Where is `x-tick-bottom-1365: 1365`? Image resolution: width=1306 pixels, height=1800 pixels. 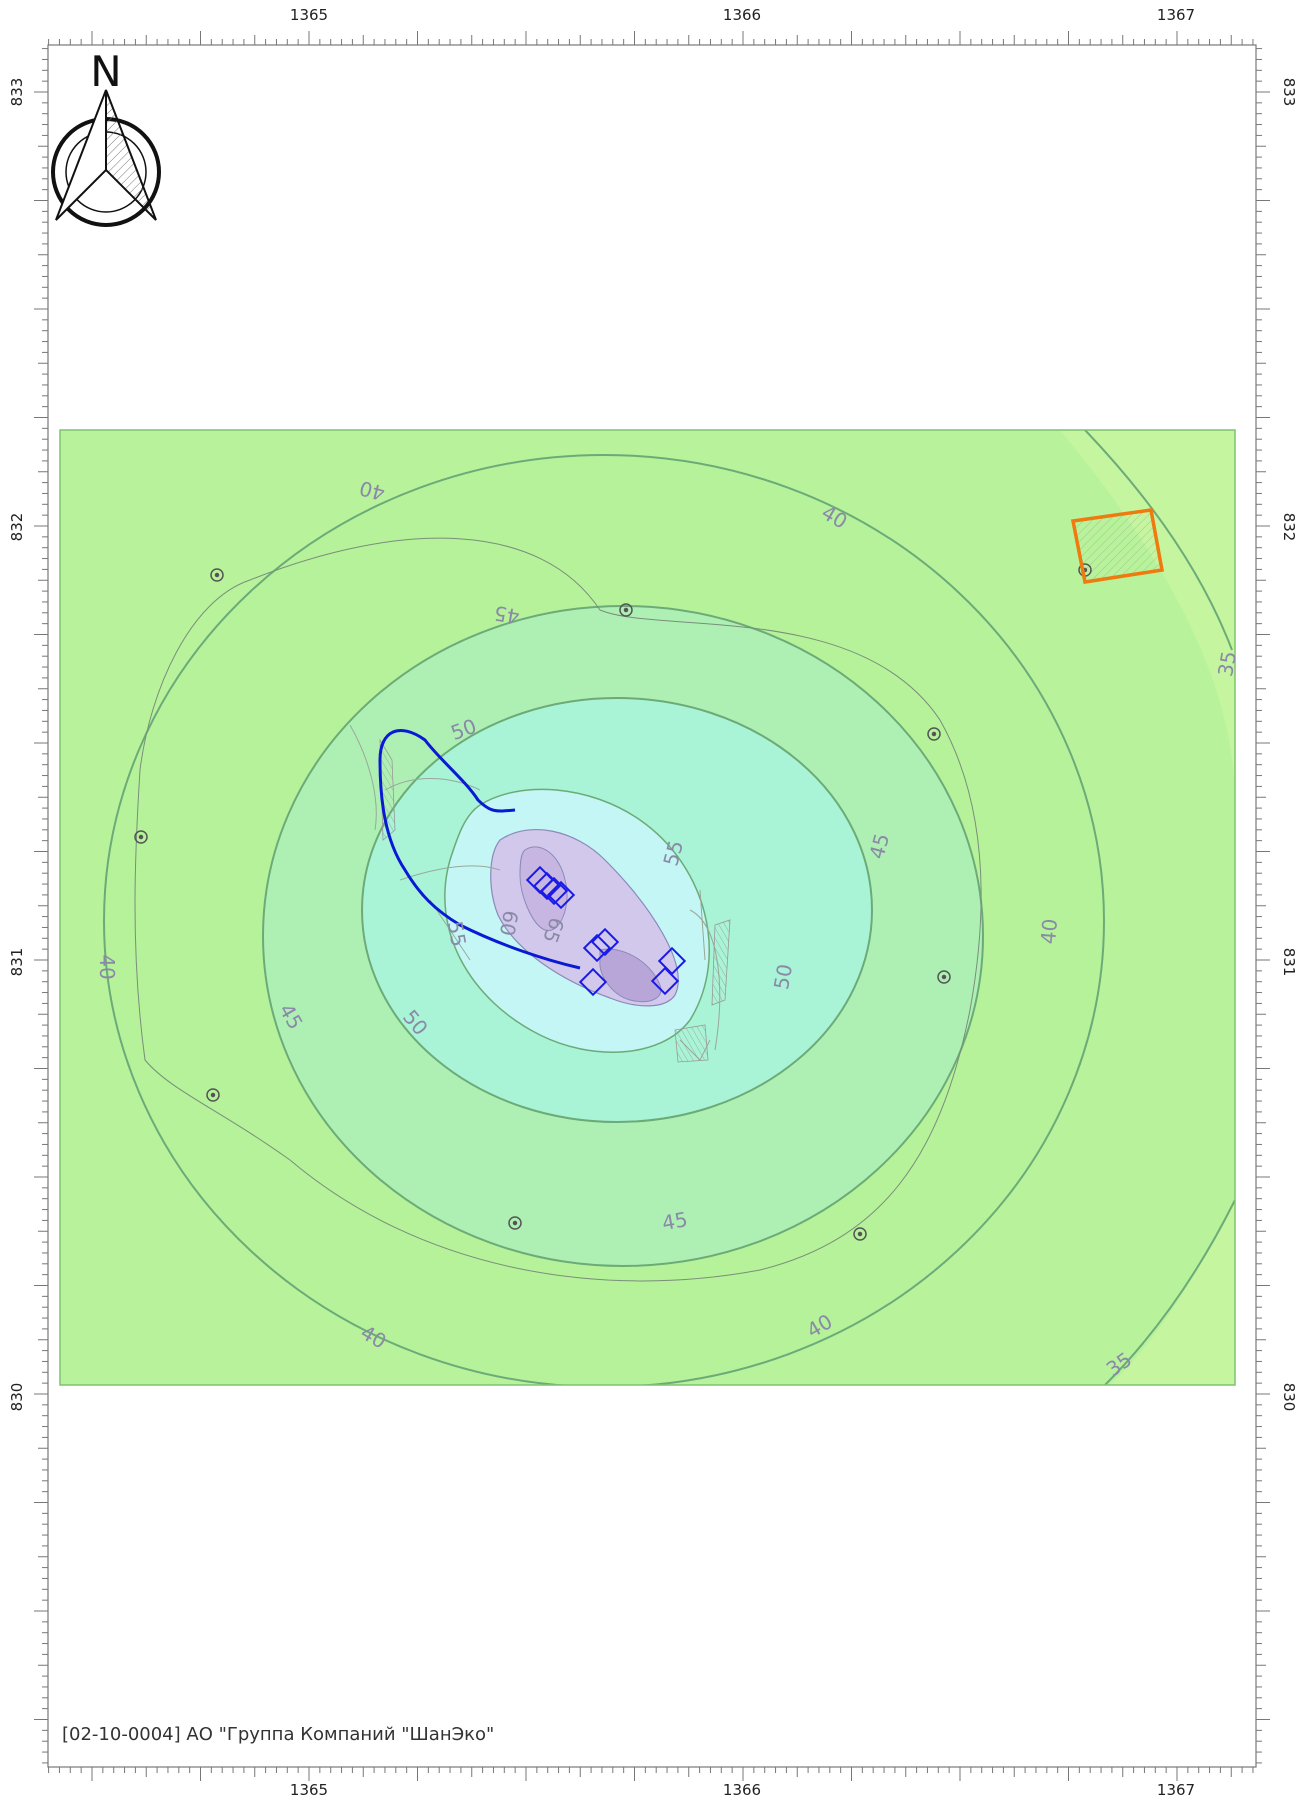
x-tick-bottom-1365: 1365 is located at coordinates (309, 1790).